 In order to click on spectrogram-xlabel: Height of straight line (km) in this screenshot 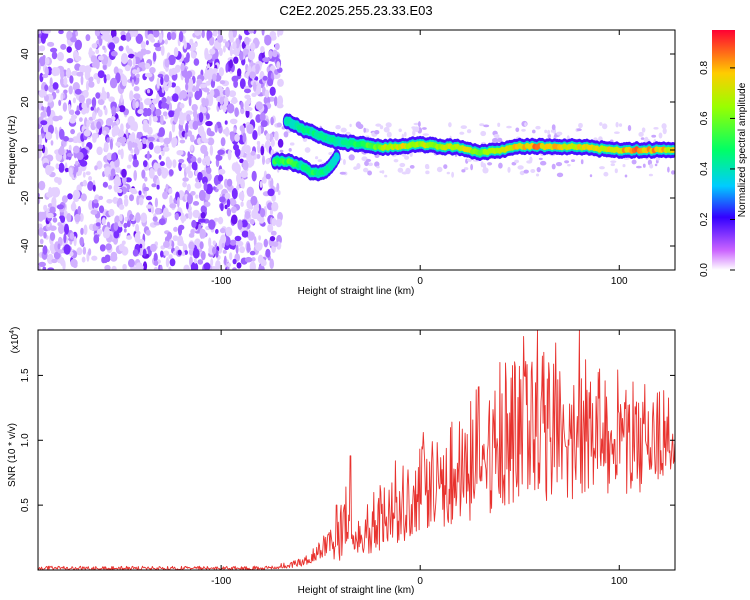, I will do `click(356, 291)`.